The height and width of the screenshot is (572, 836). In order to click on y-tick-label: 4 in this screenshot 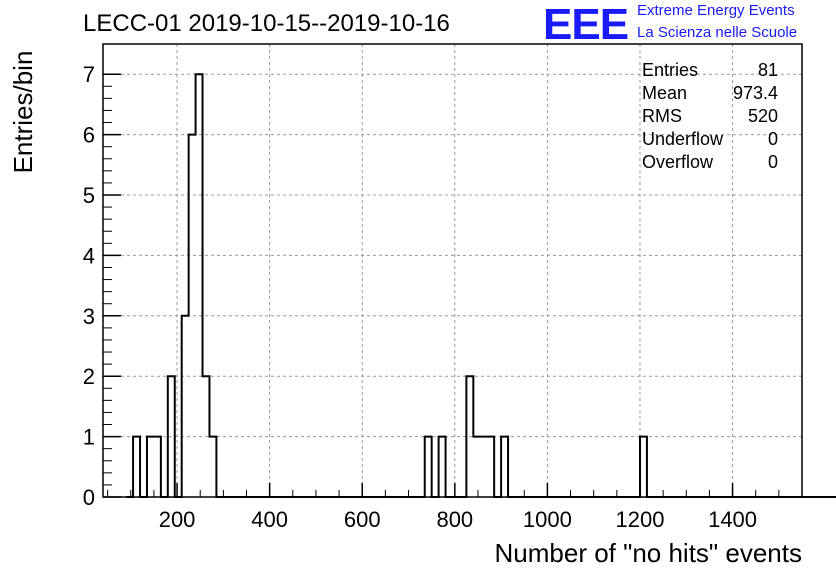, I will do `click(89, 255)`.